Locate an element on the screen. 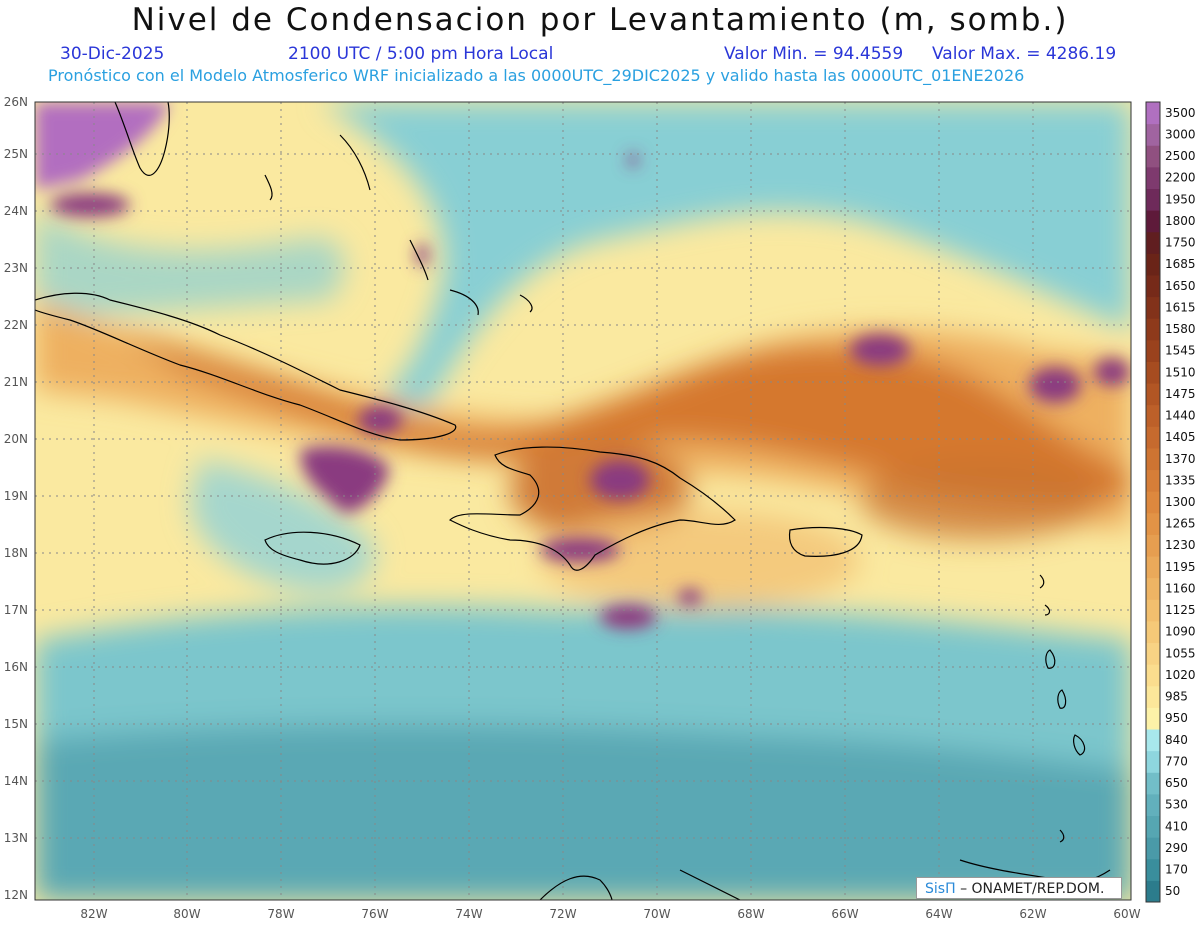  lon-tick: 78W is located at coordinates (280, 914).